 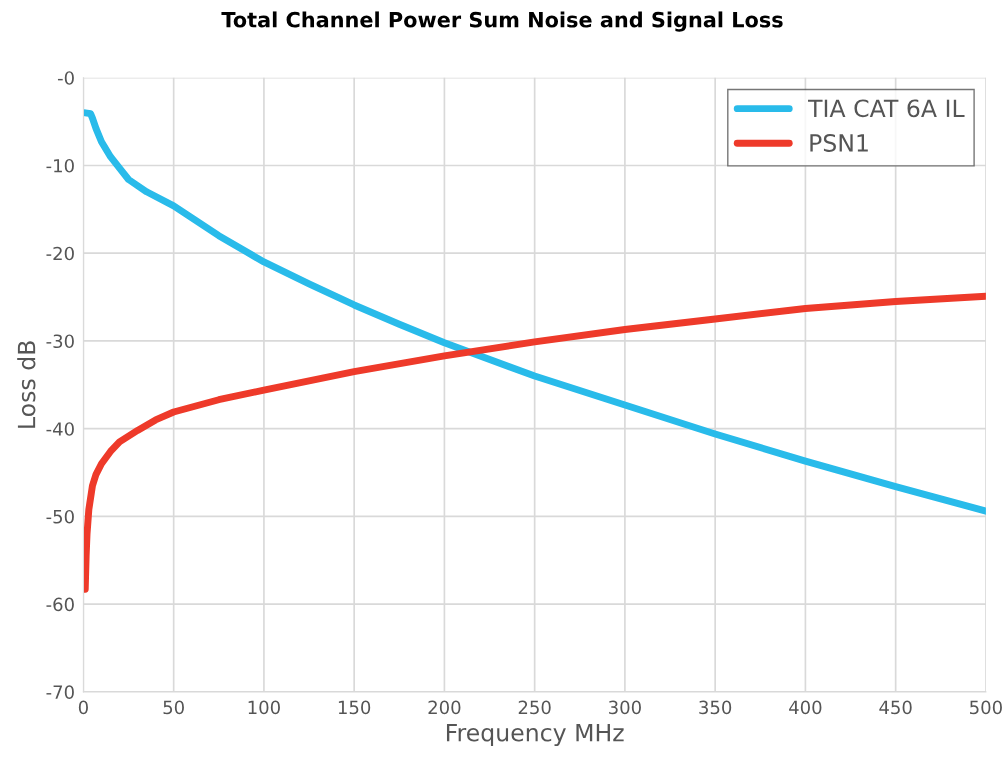 What do you see at coordinates (173, 707) in the screenshot?
I see `x-tick-label: 50` at bounding box center [173, 707].